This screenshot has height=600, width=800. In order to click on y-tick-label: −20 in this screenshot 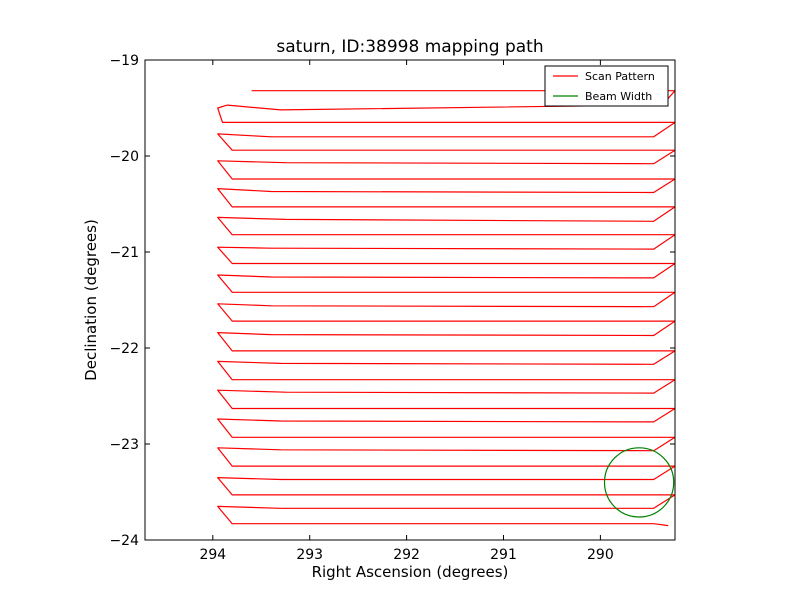, I will do `click(124, 157)`.